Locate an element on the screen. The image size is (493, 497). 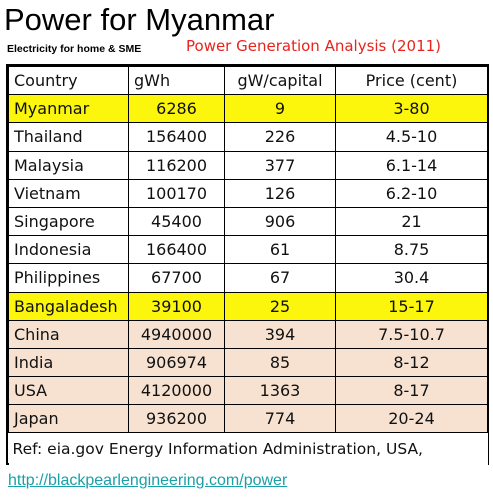
table-row: Vietnam 100170 126 6.2-10 is located at coordinates (248, 193).